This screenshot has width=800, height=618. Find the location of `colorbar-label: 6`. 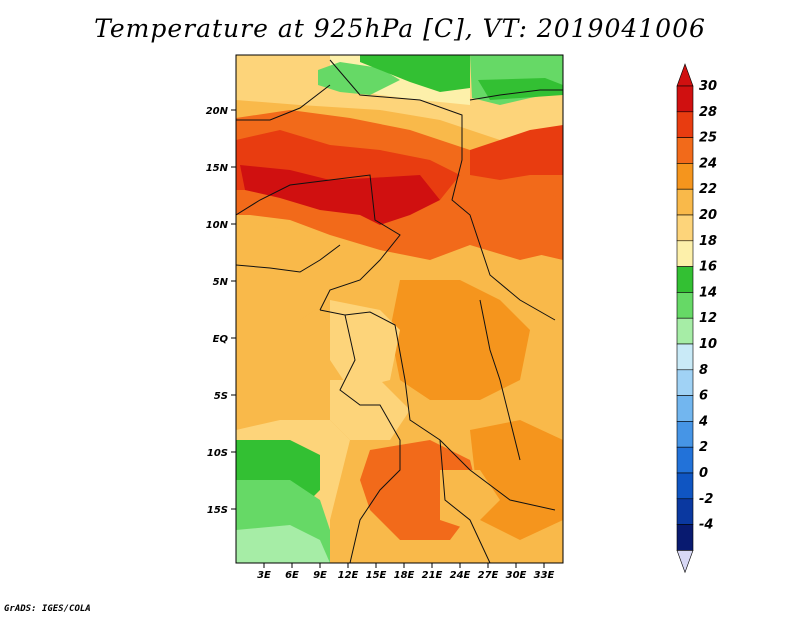

colorbar-label: 6 is located at coordinates (703, 396).